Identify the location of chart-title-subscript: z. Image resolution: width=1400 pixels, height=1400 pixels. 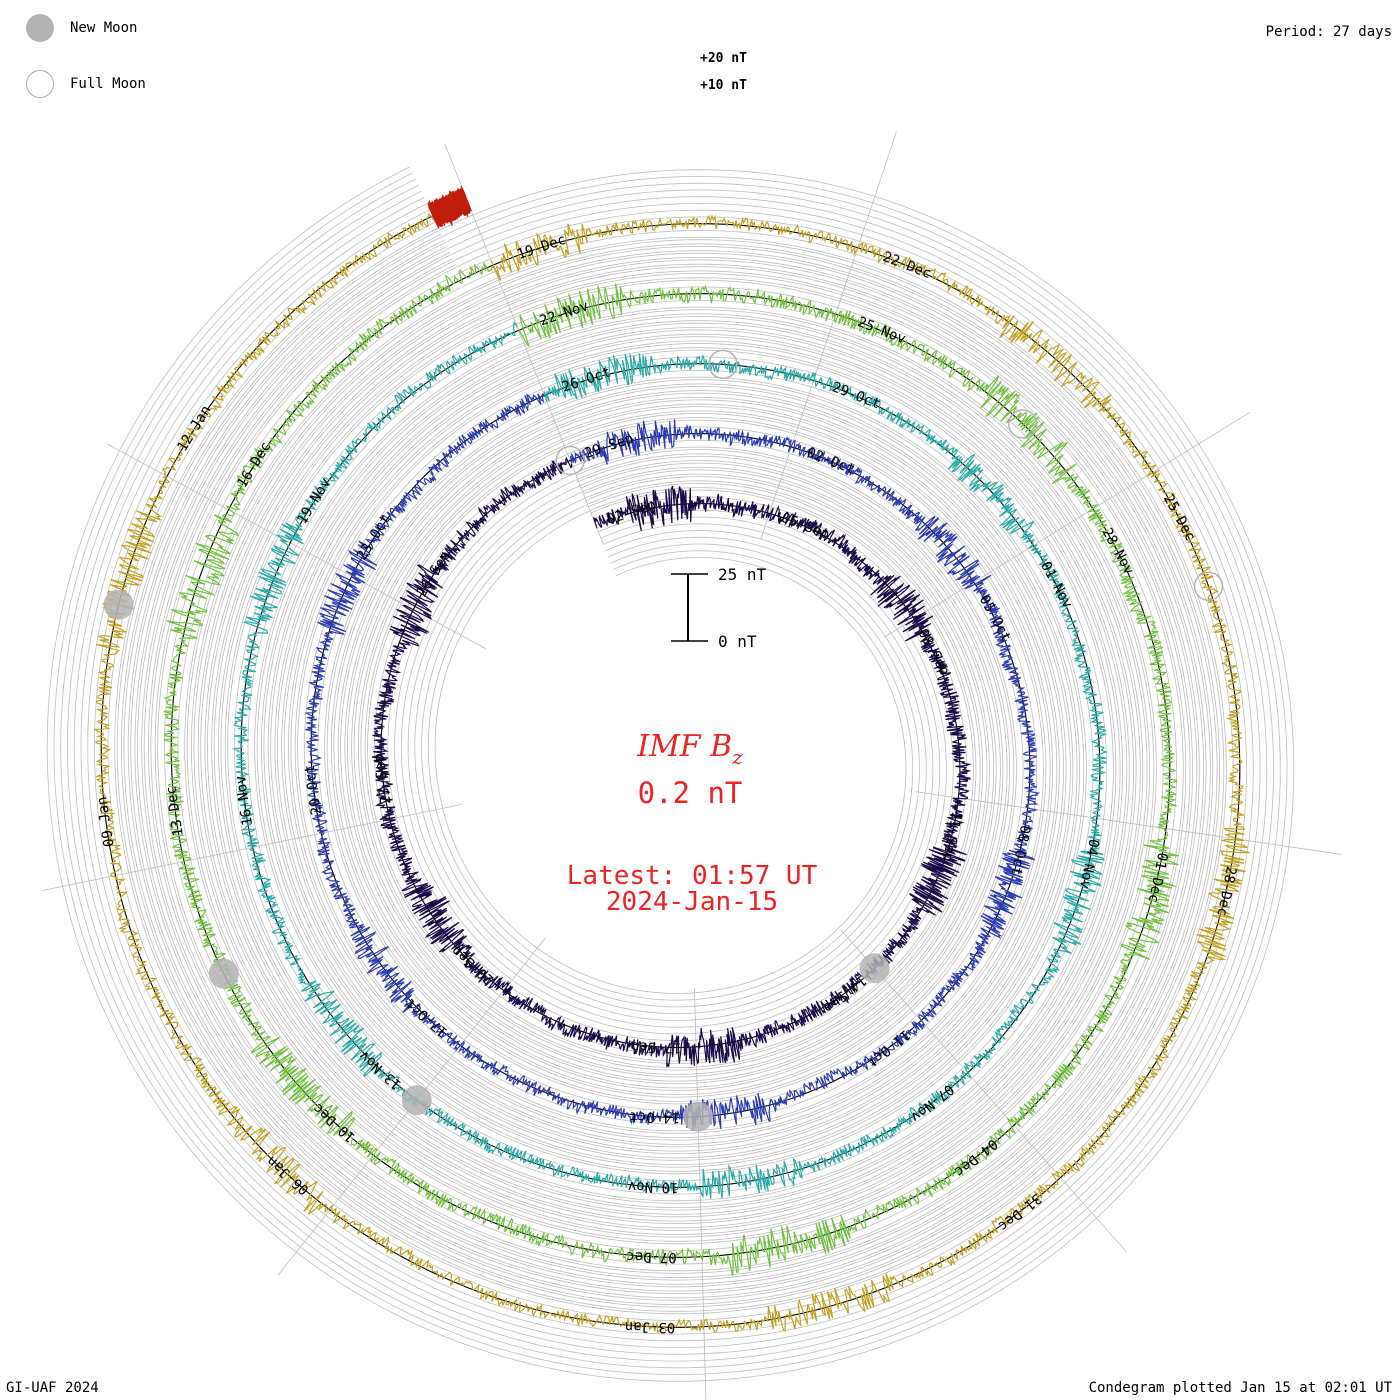
(737, 757).